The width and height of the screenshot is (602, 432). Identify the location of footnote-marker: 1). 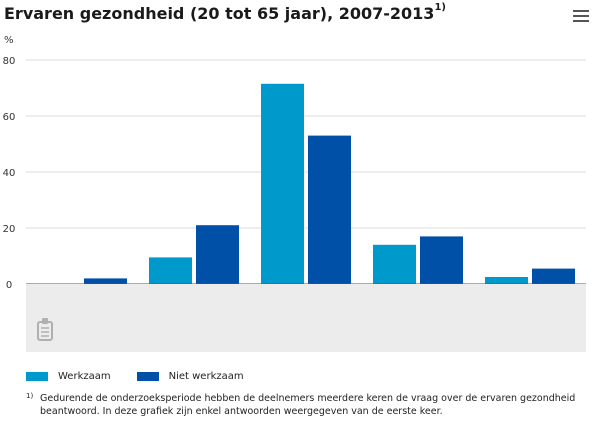
(30, 396).